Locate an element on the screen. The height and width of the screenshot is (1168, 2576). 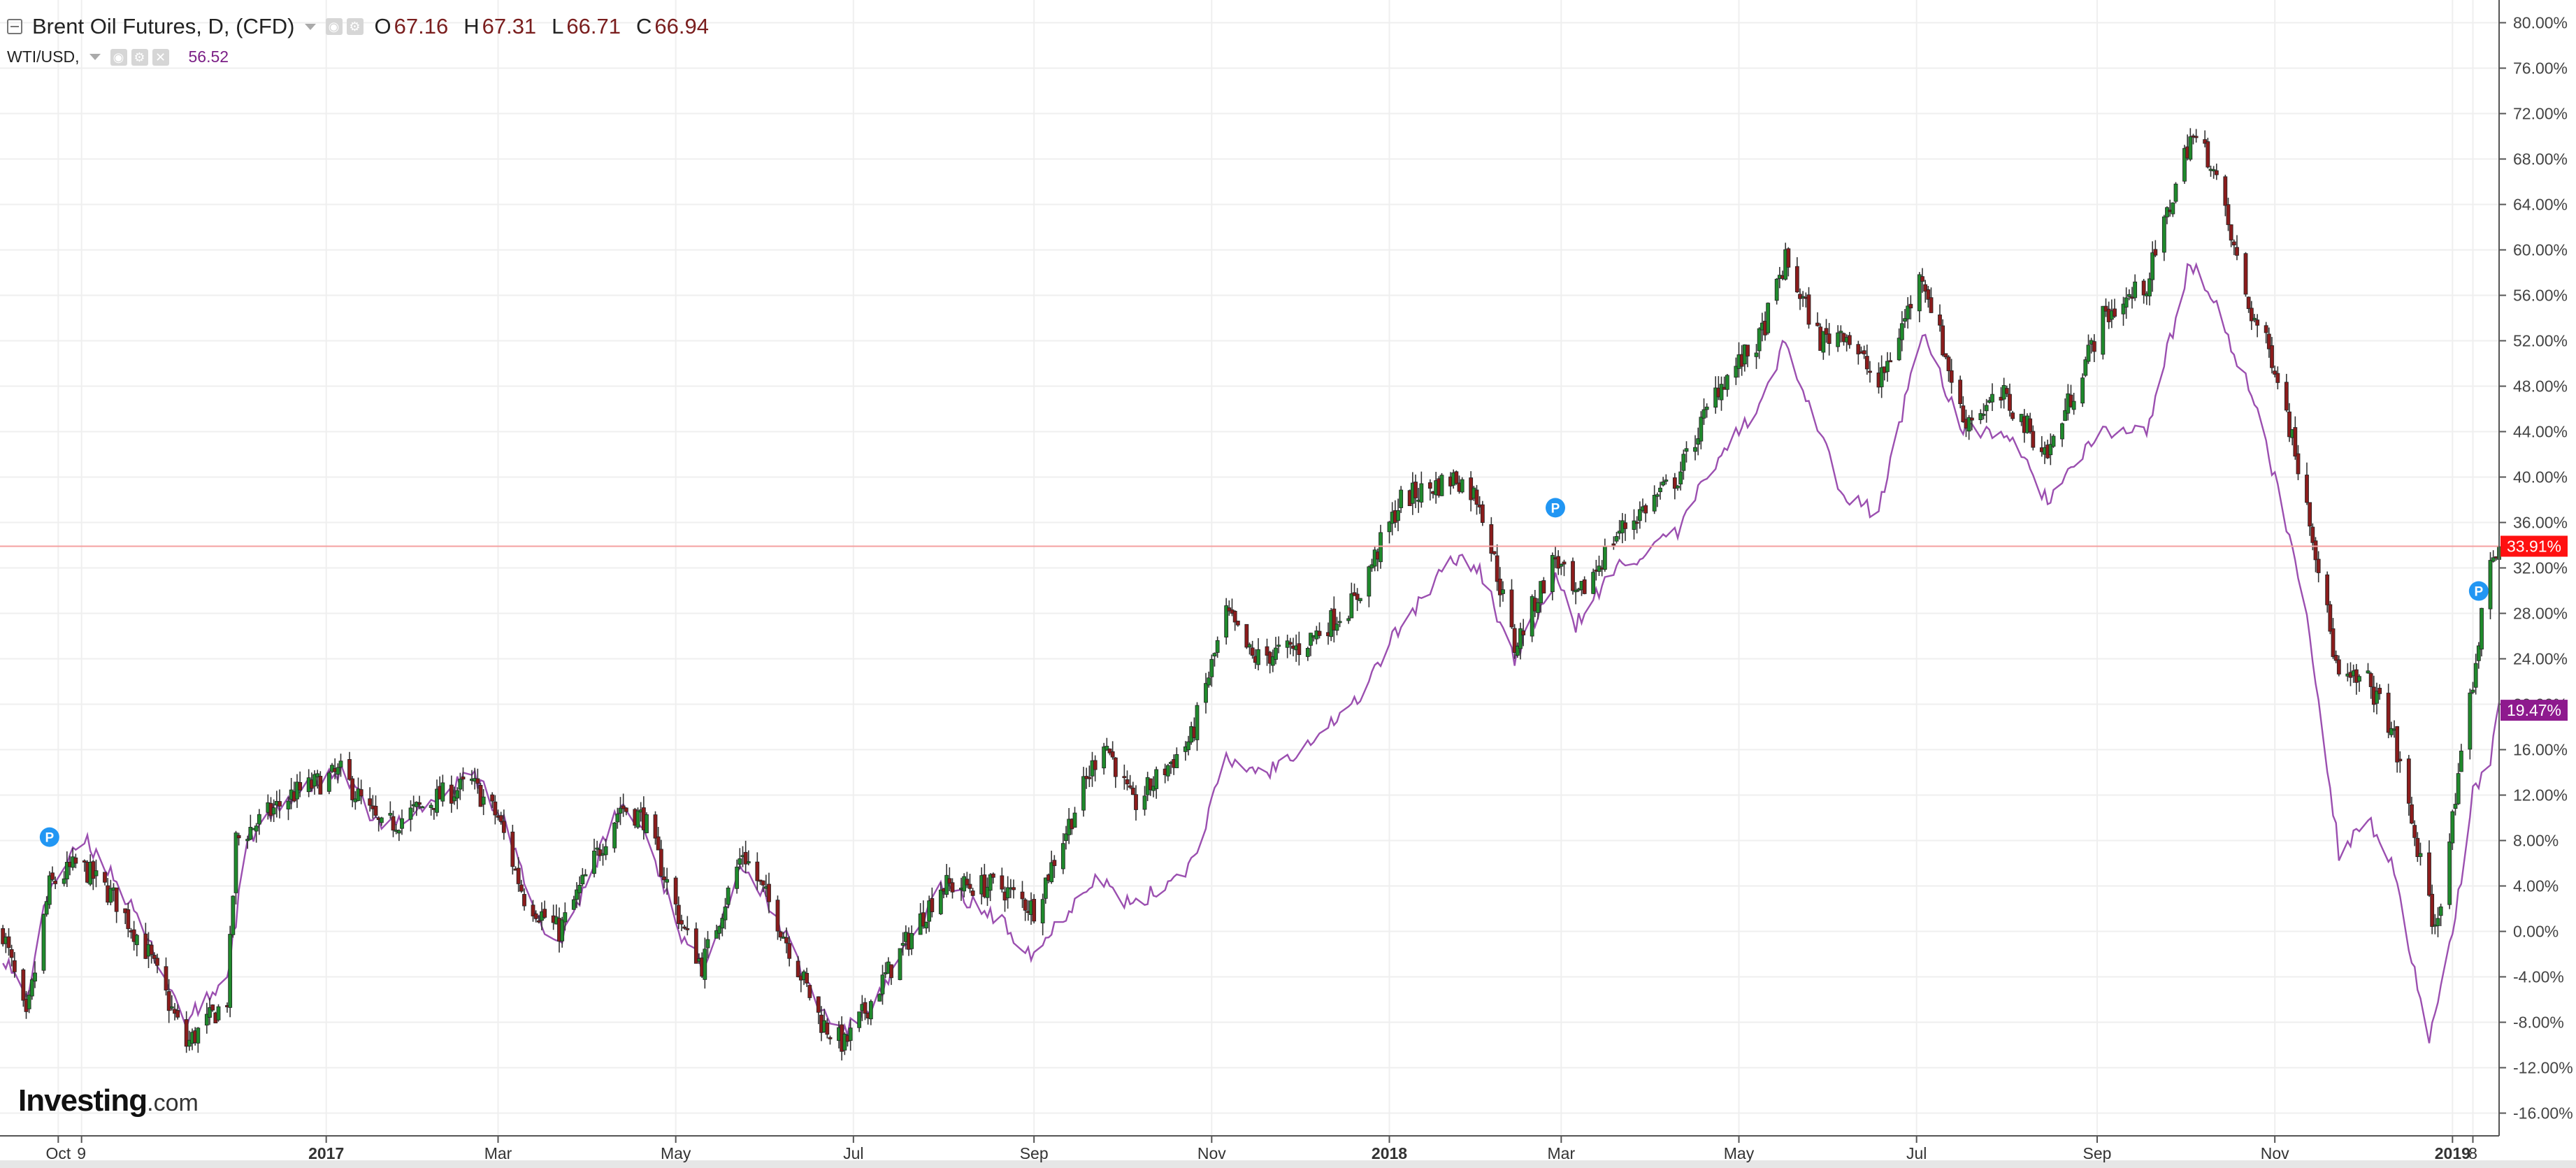
y-tick-label: 40.00% is located at coordinates (2540, 477).